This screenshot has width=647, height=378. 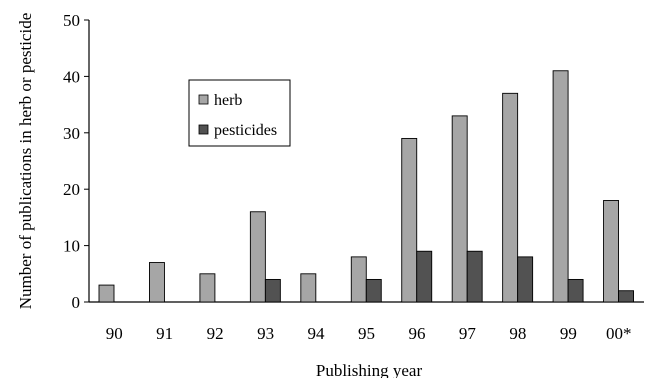 What do you see at coordinates (265, 333) in the screenshot?
I see `x-tick-label: 93` at bounding box center [265, 333].